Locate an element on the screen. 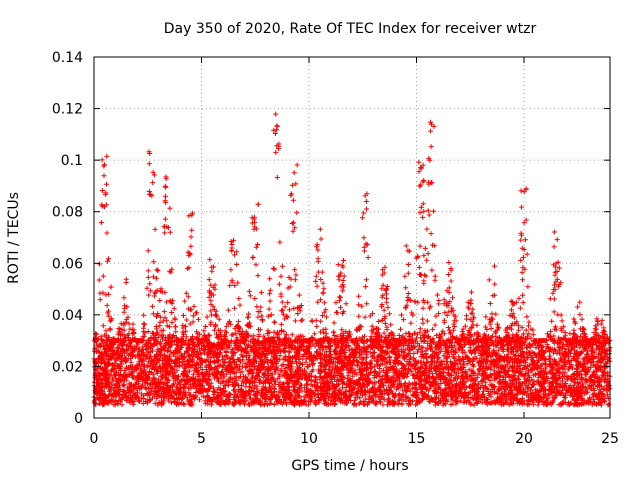  y-tick-label: 0.14 is located at coordinates (67, 58).